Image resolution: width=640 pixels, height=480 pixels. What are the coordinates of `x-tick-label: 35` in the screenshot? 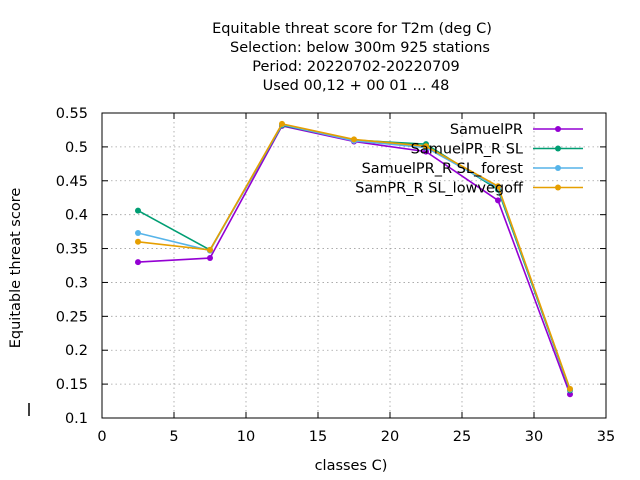 It's located at (606, 437).